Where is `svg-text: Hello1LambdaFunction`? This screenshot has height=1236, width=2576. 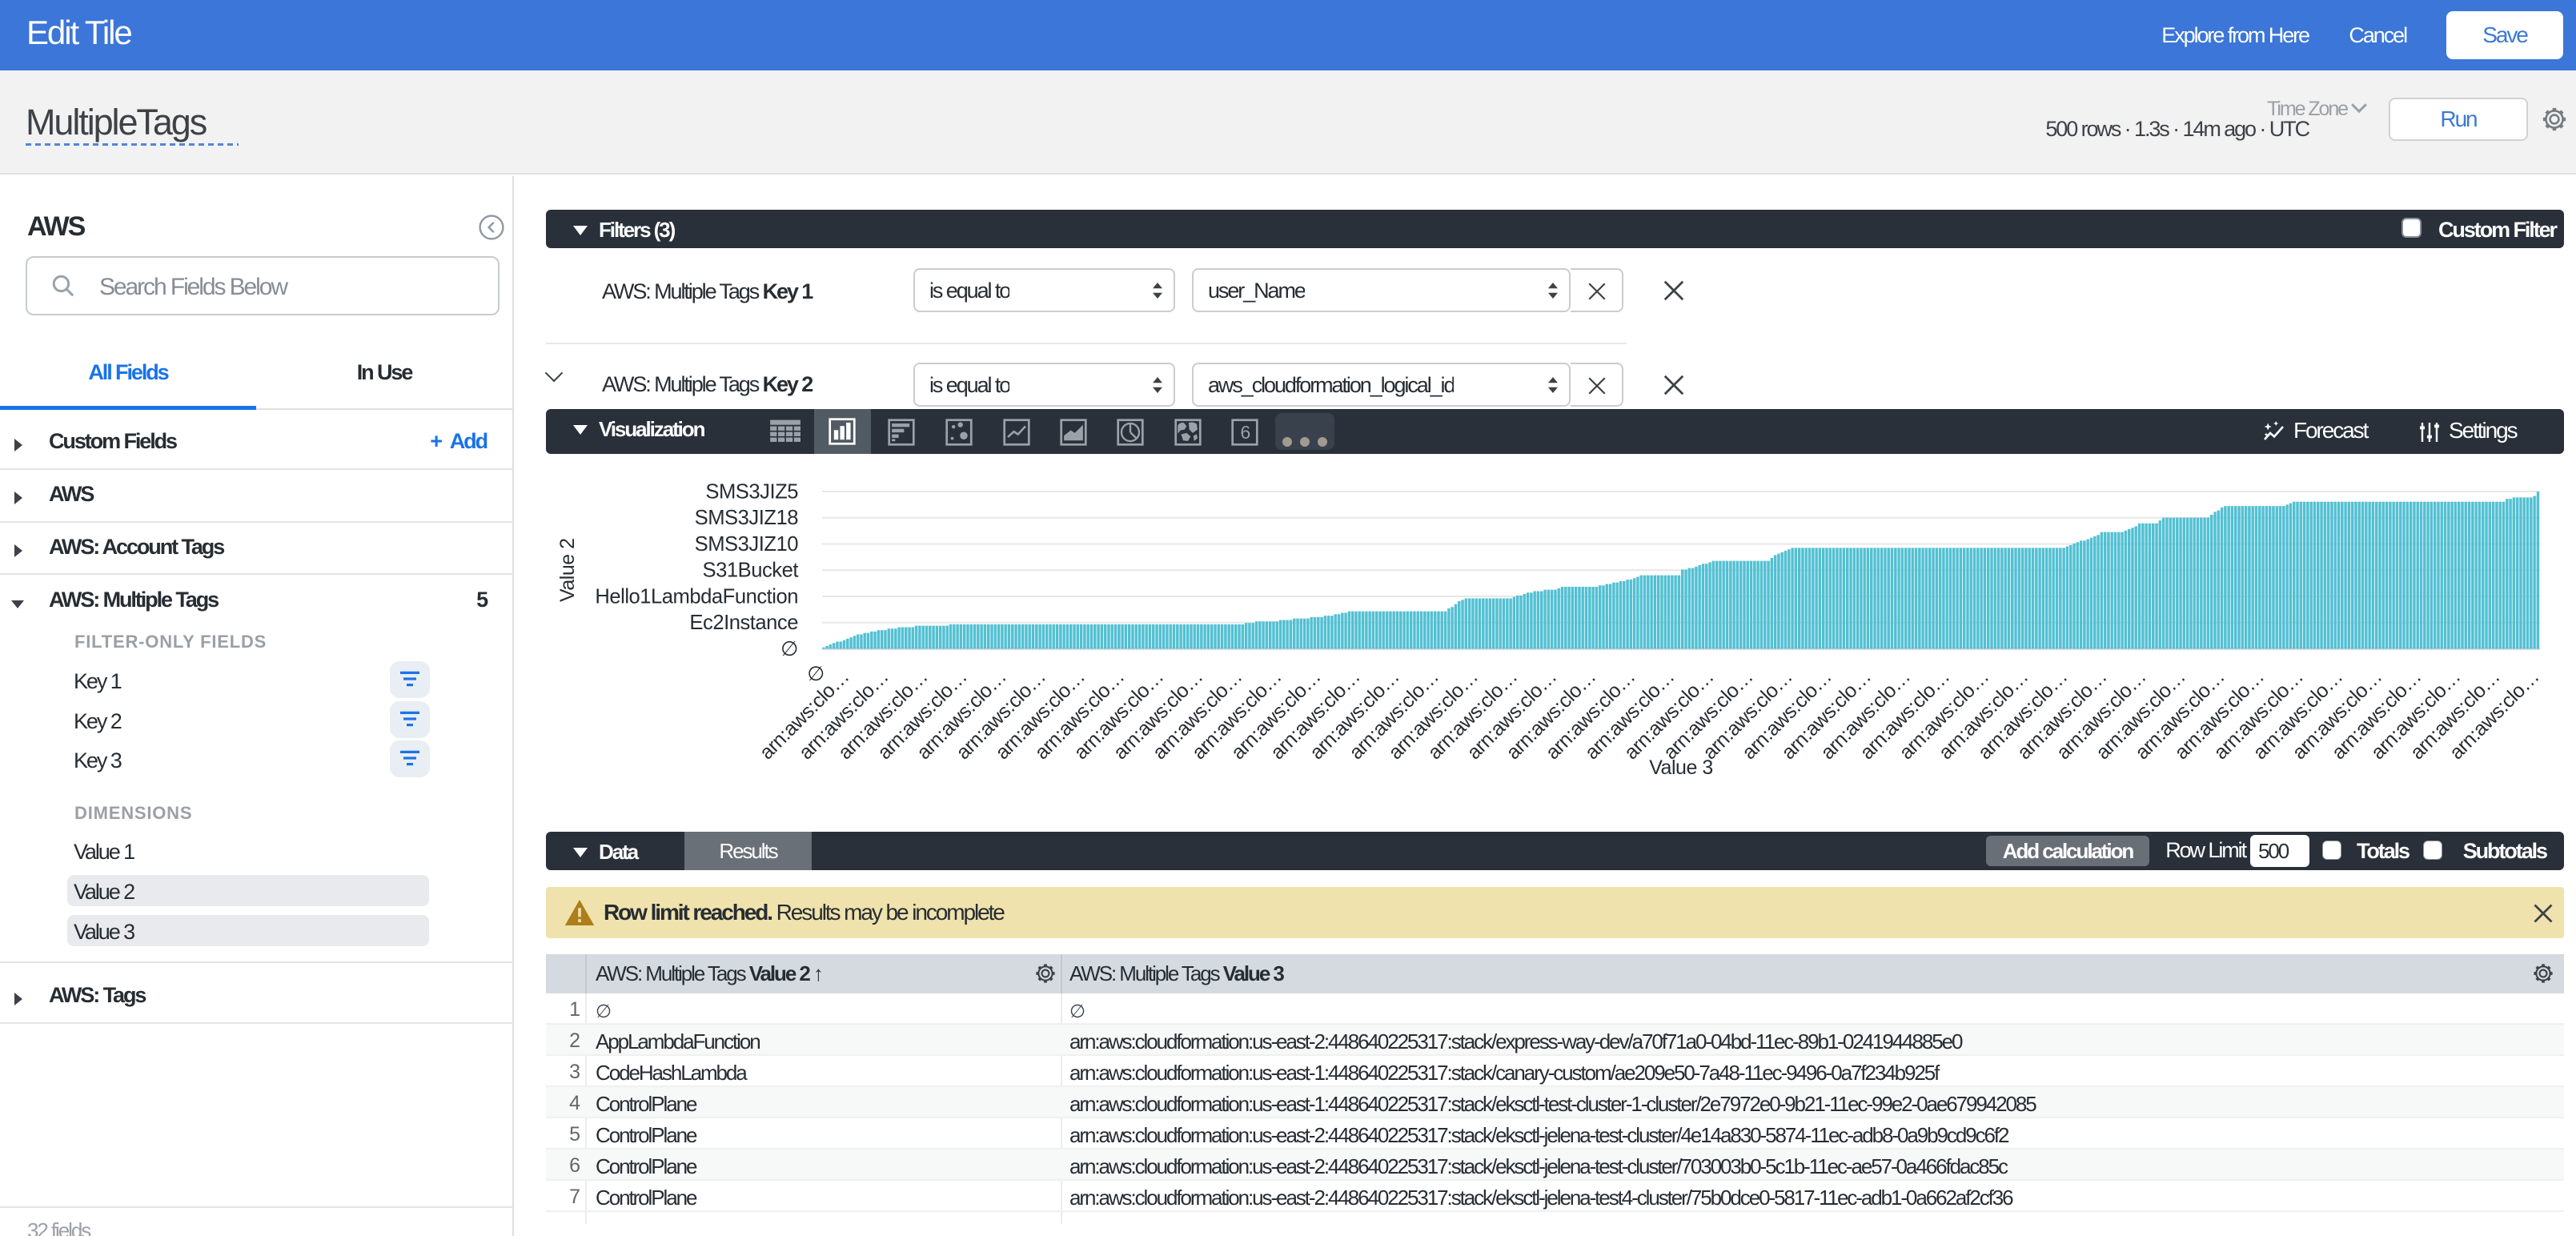
svg-text: Hello1LambdaFunction is located at coordinates (696, 596).